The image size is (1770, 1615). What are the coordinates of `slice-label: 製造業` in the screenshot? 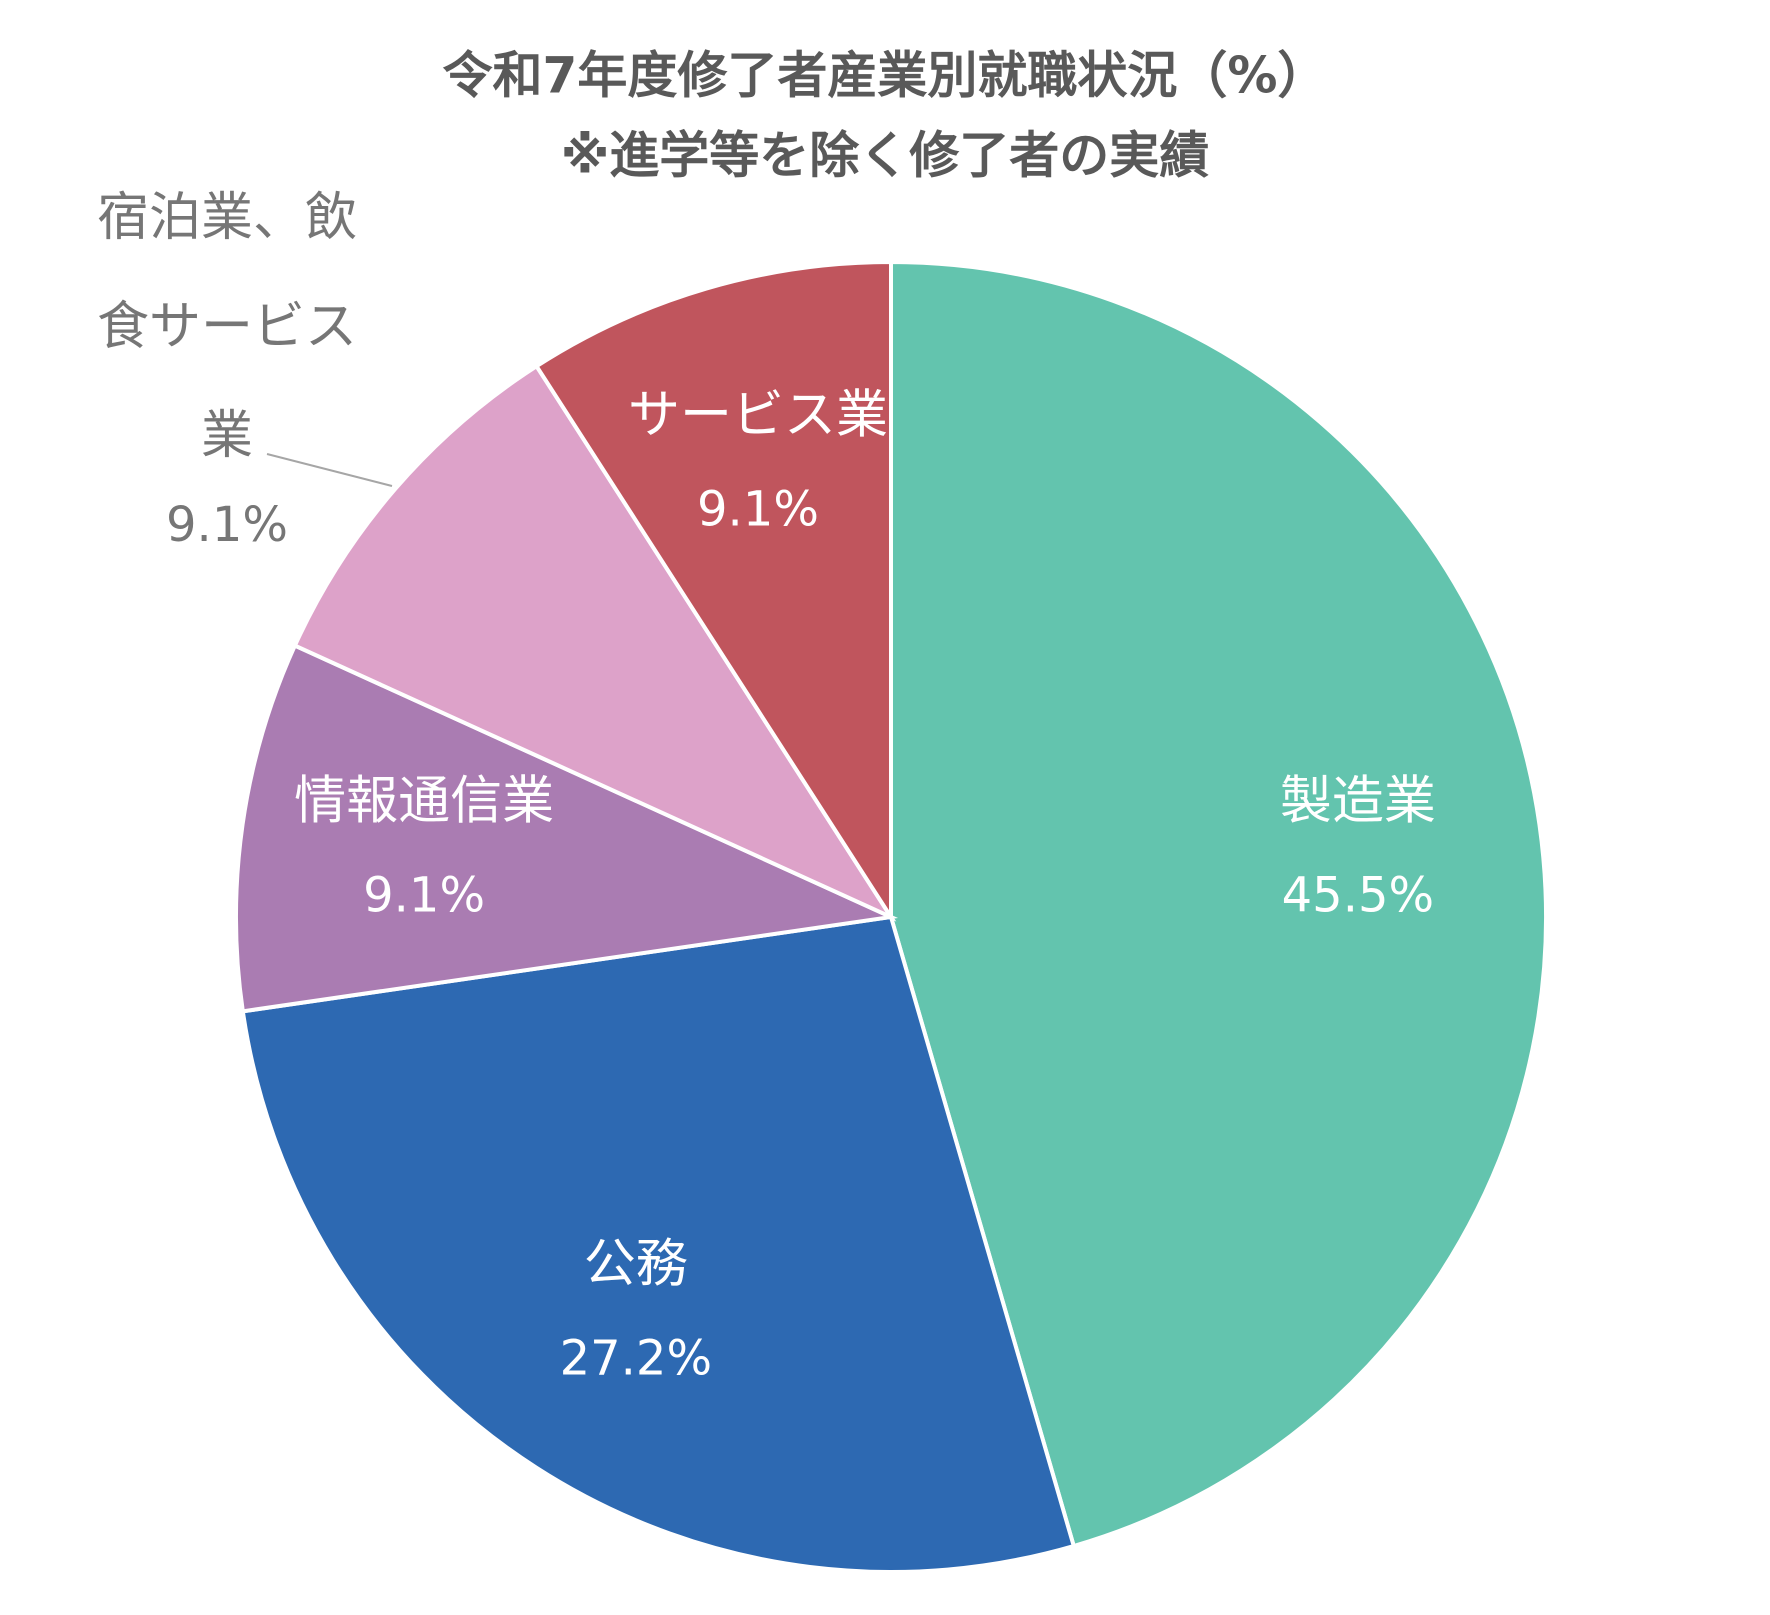 It's located at (1358, 802).